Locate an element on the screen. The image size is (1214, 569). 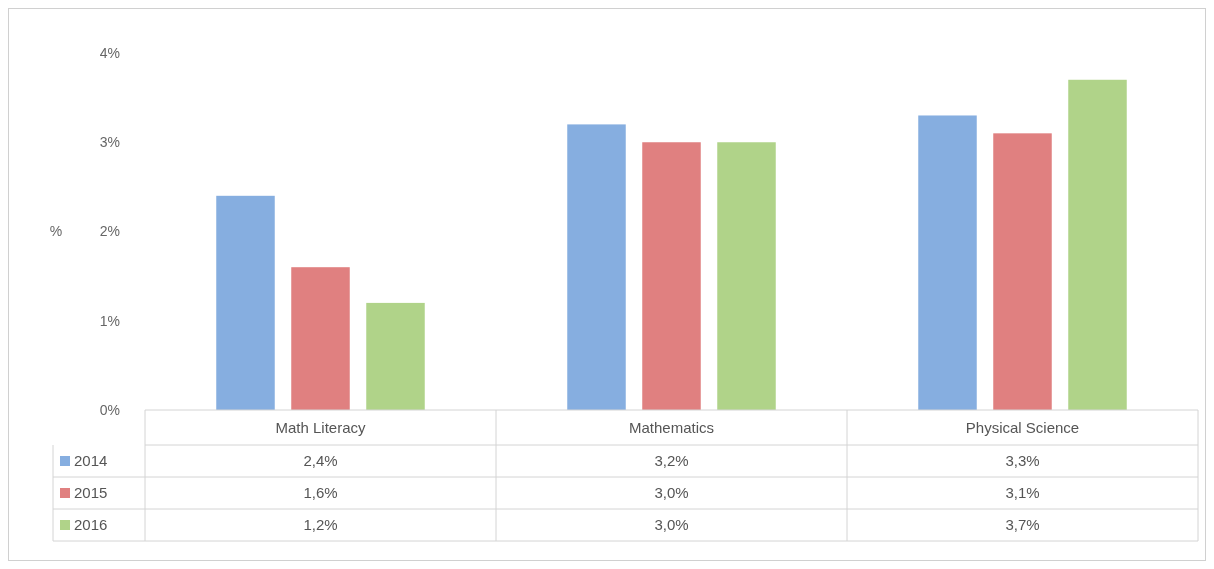
y-tick-label: 3% is located at coordinates (109, 142).